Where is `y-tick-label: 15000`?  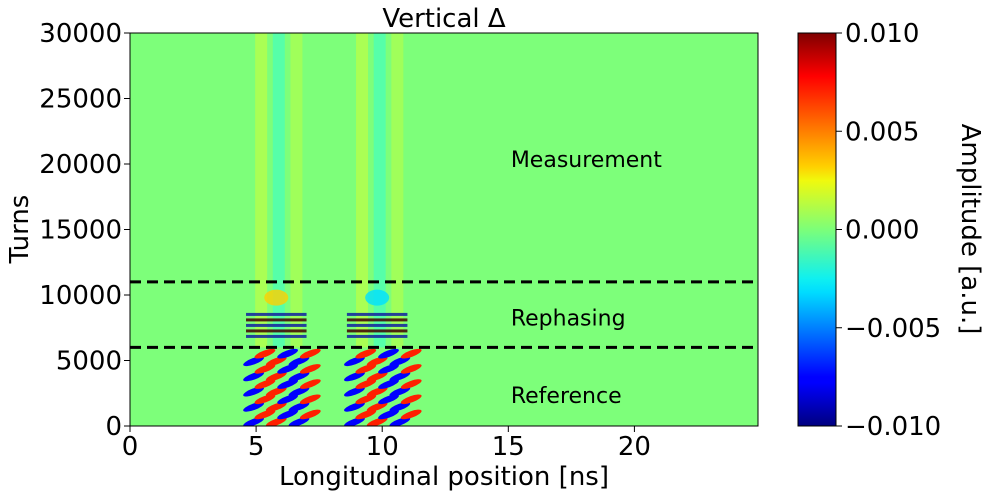
y-tick-label: 15000 is located at coordinates (80, 231).